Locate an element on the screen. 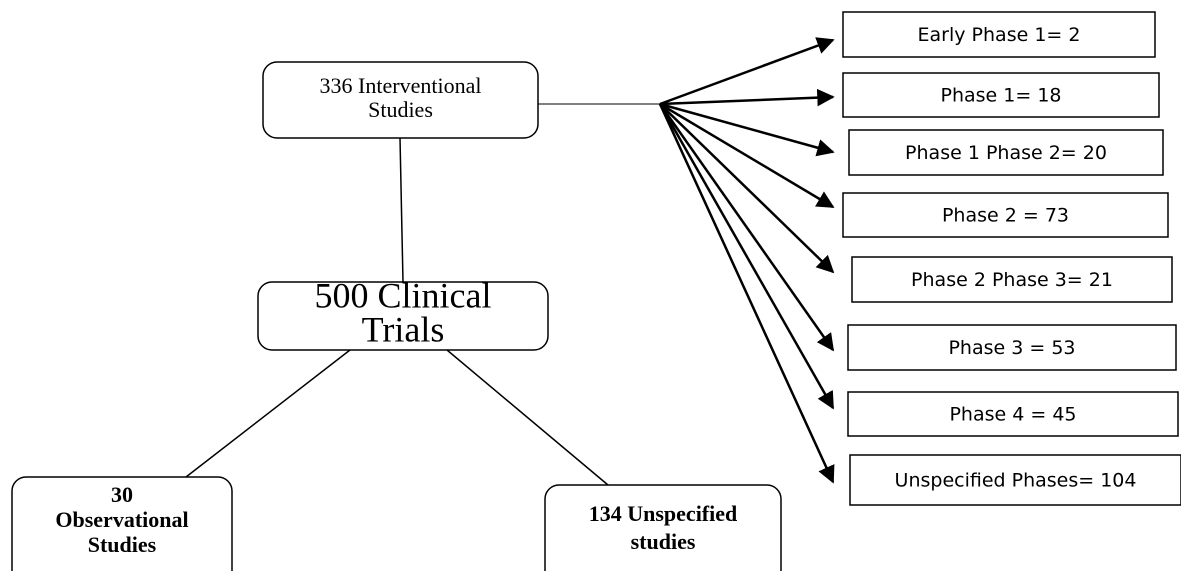 Image resolution: width=1181 pixels, height=571 pixels. phase-label: Phase 1 Phase 2= 20 is located at coordinates (1006, 153).